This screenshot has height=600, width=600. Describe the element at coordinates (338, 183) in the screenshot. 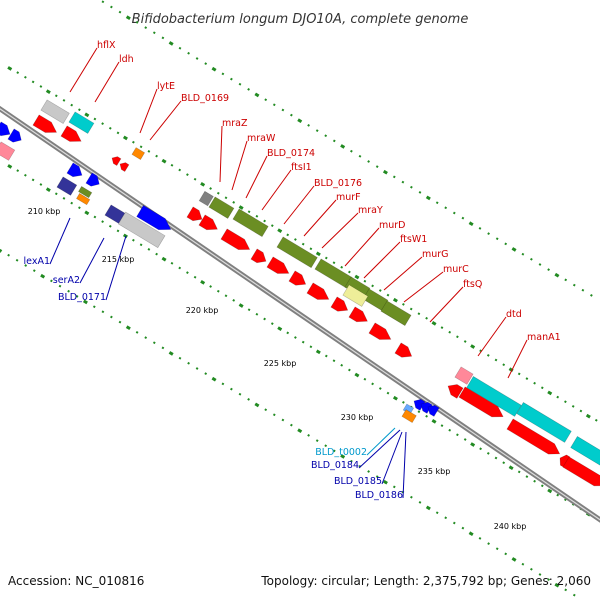

I see `gene-label: BLD_0176` at that location.